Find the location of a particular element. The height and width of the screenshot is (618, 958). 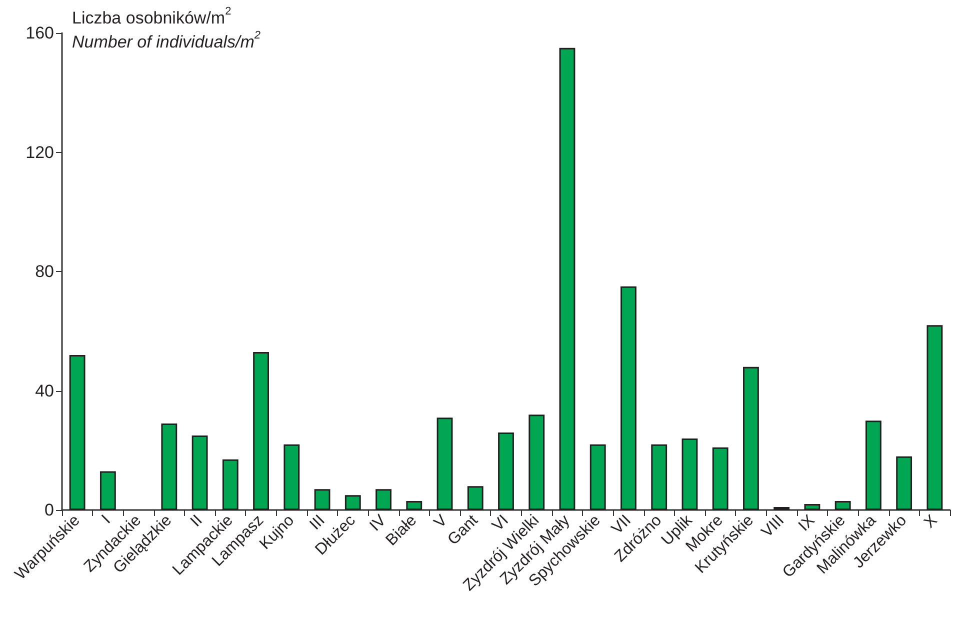

y-tick-label: 80 is located at coordinates (44, 271).